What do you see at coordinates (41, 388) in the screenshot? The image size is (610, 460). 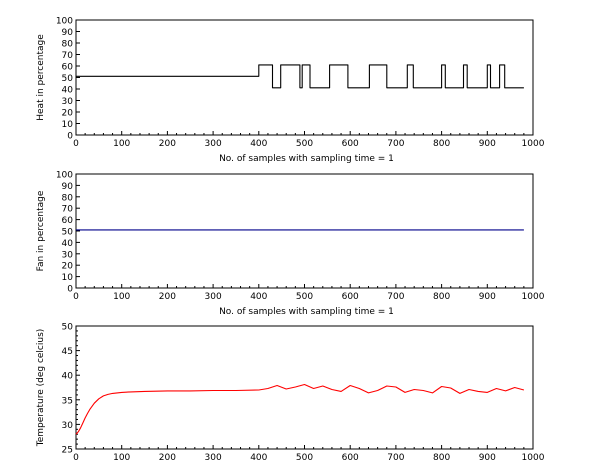 I see `y-axis-label: Temperature (deg celcius)` at bounding box center [41, 388].